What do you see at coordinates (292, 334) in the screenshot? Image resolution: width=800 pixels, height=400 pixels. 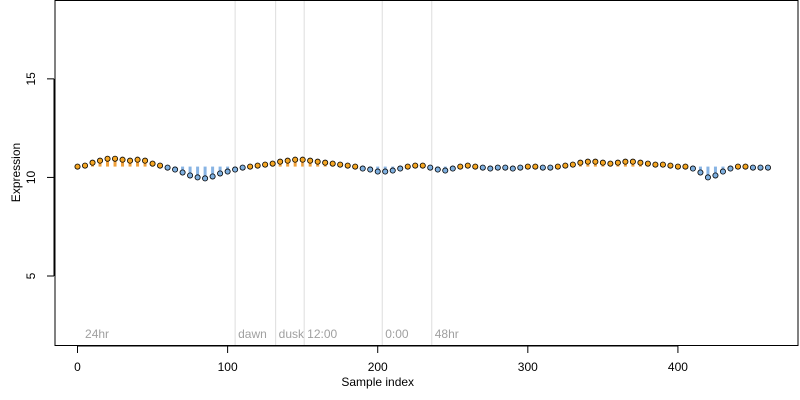 I see `annotation-label-dusk: dusk` at bounding box center [292, 334].